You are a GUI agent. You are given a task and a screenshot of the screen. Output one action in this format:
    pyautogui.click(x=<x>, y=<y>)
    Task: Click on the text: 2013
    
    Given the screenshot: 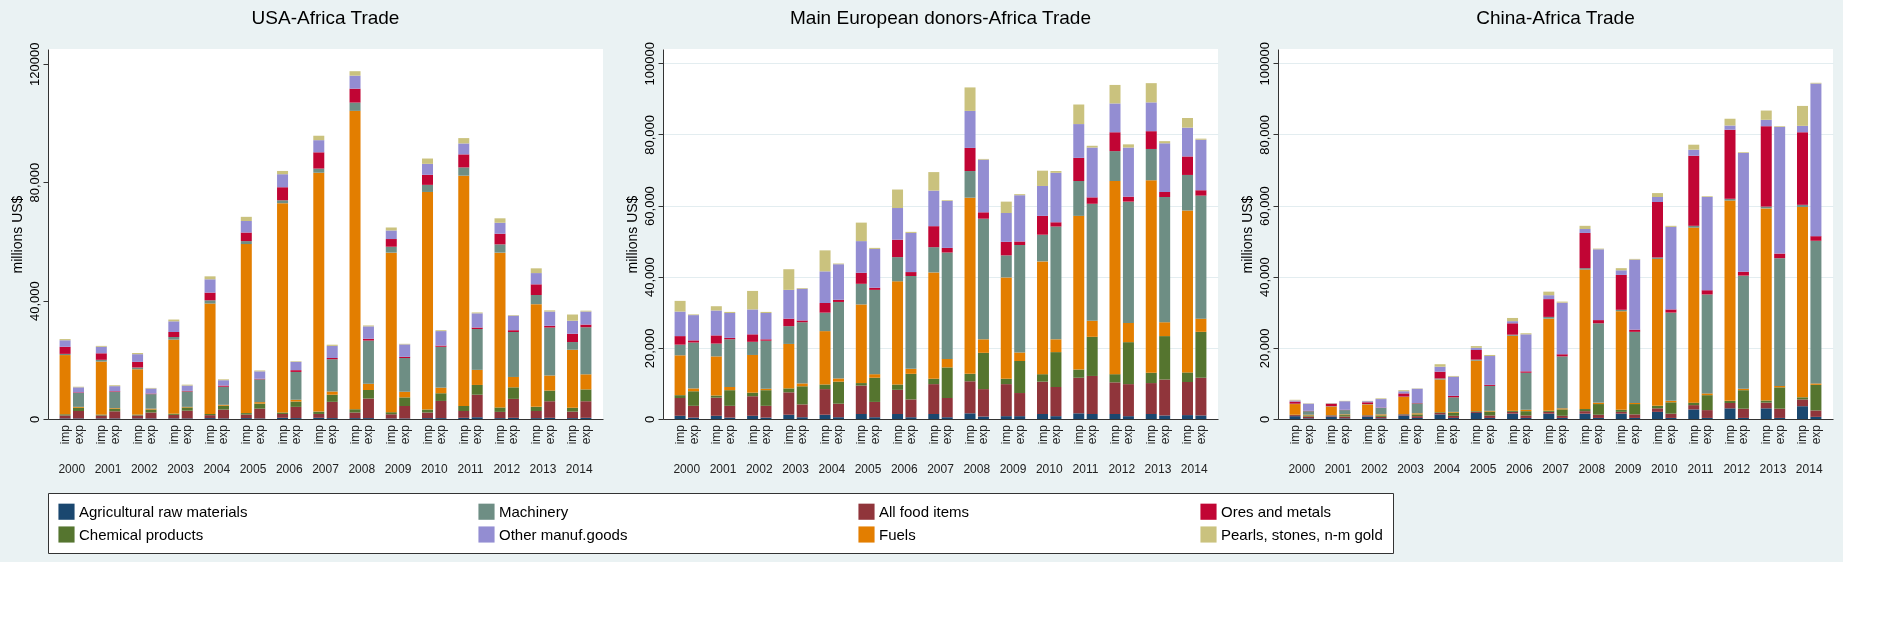 What is the action you would take?
    pyautogui.click(x=1158, y=469)
    